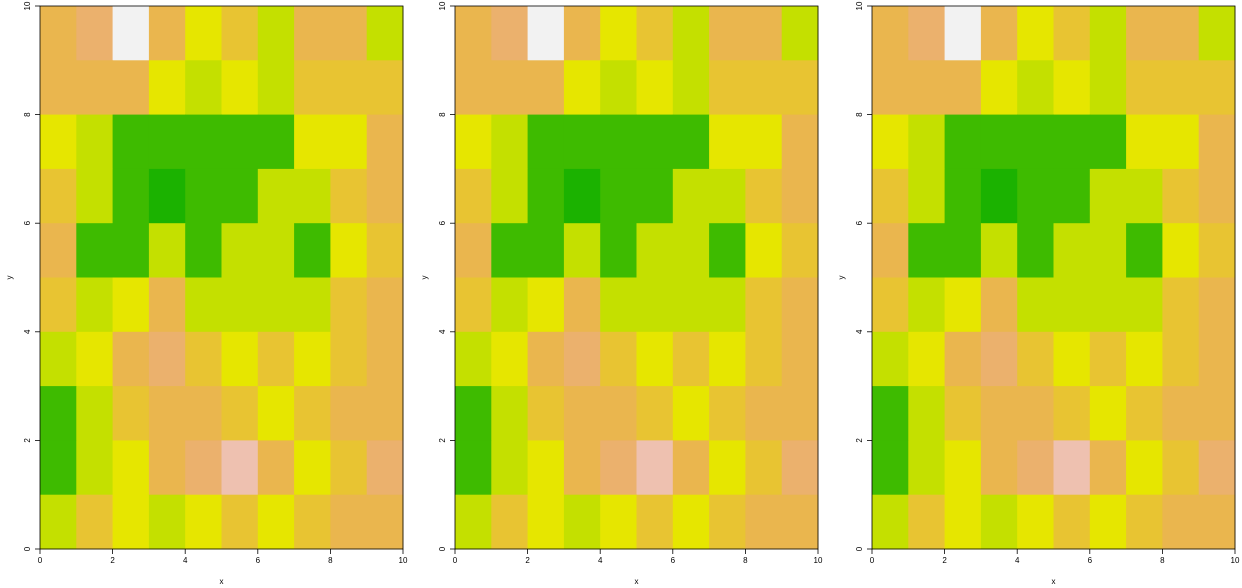  What do you see at coordinates (40, 560) in the screenshot?
I see `x-tick-label: 0` at bounding box center [40, 560].